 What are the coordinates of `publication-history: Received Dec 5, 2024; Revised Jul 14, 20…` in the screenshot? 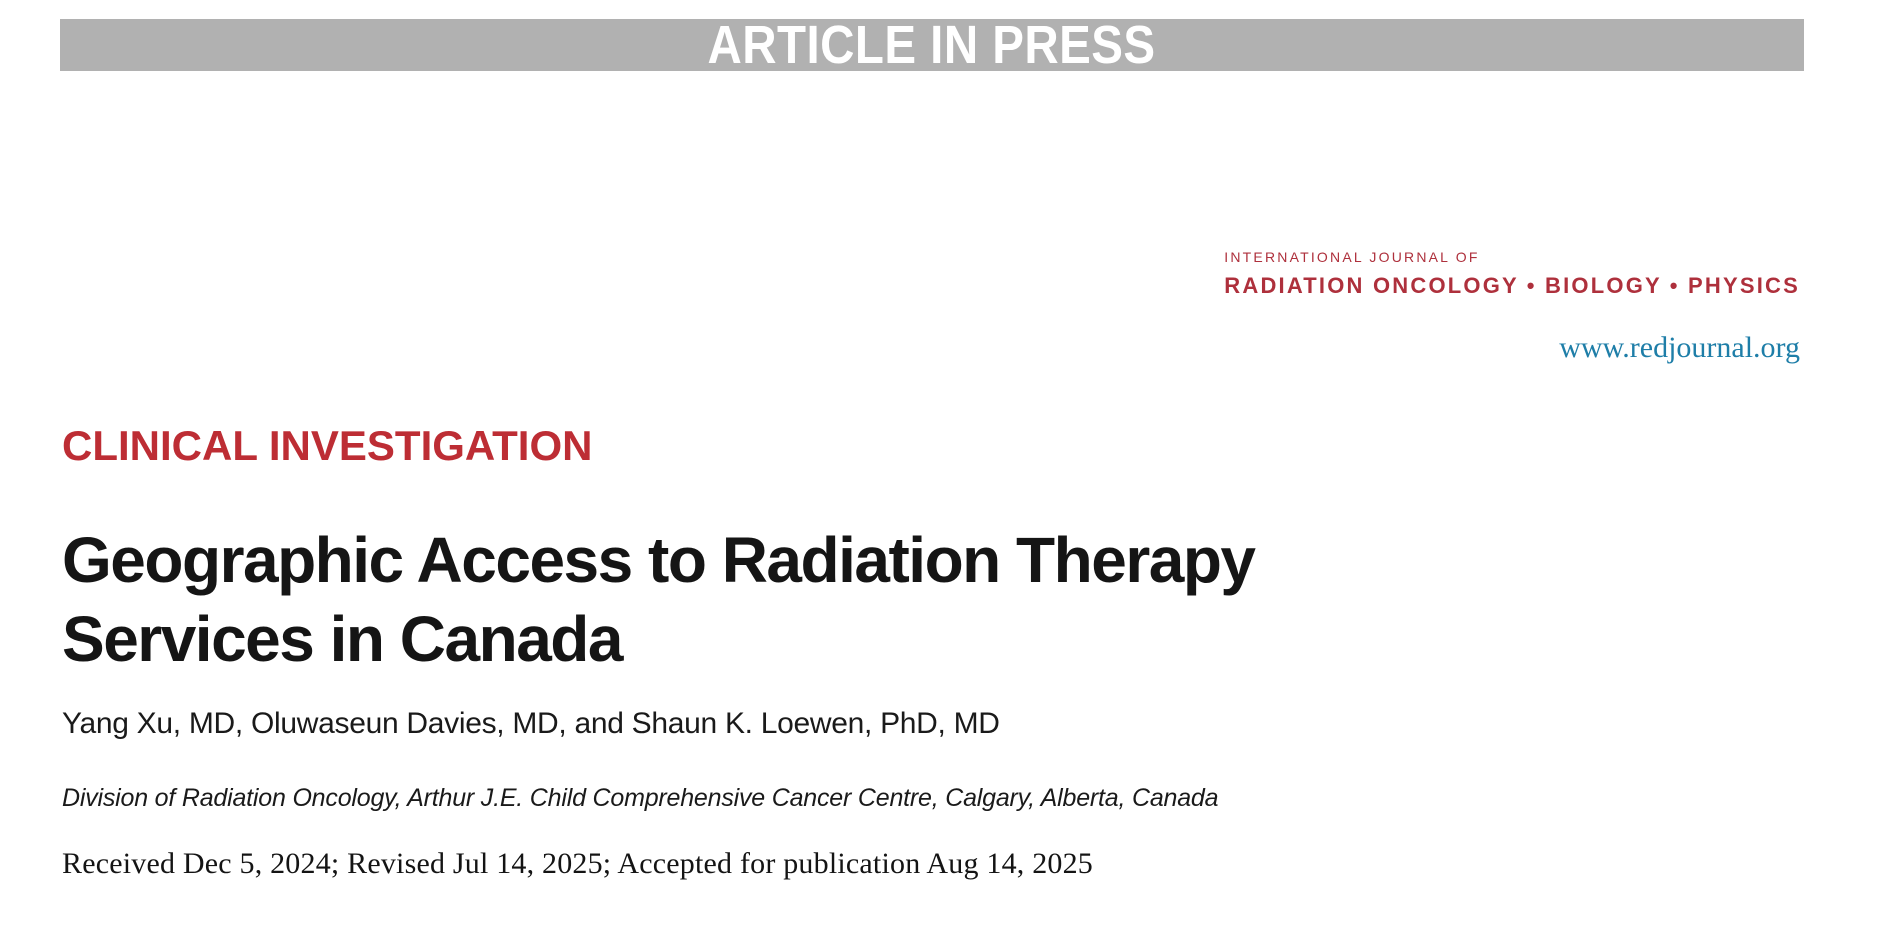 It's located at (577, 863).